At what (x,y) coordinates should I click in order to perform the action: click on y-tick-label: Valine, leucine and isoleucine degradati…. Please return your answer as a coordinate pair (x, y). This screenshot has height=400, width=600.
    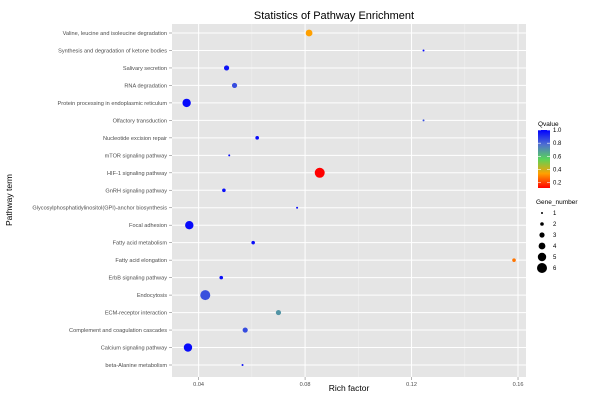
    Looking at the image, I should click on (115, 34).